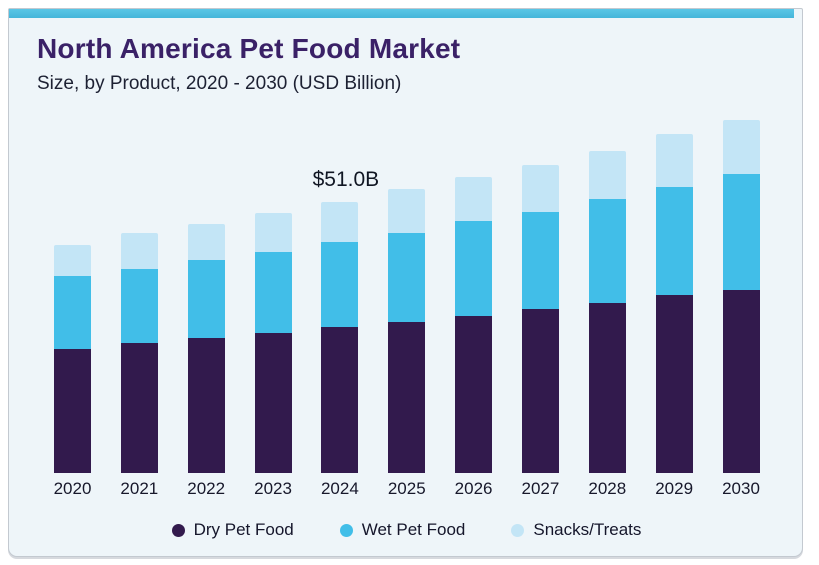  I want to click on wet-pet-food-swatch-icon, so click(346, 530).